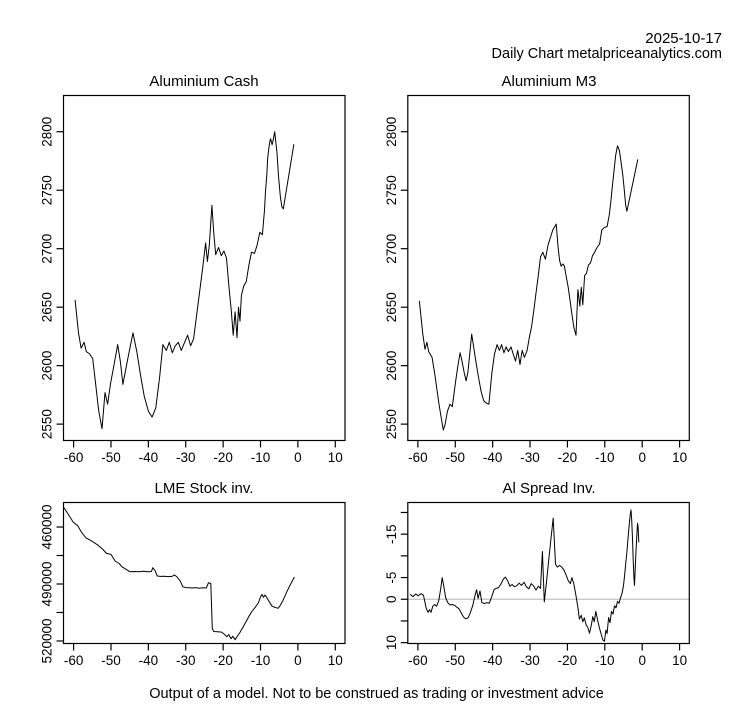  Describe the element at coordinates (391, 578) in the screenshot. I see `y-tick-label: -5` at that location.